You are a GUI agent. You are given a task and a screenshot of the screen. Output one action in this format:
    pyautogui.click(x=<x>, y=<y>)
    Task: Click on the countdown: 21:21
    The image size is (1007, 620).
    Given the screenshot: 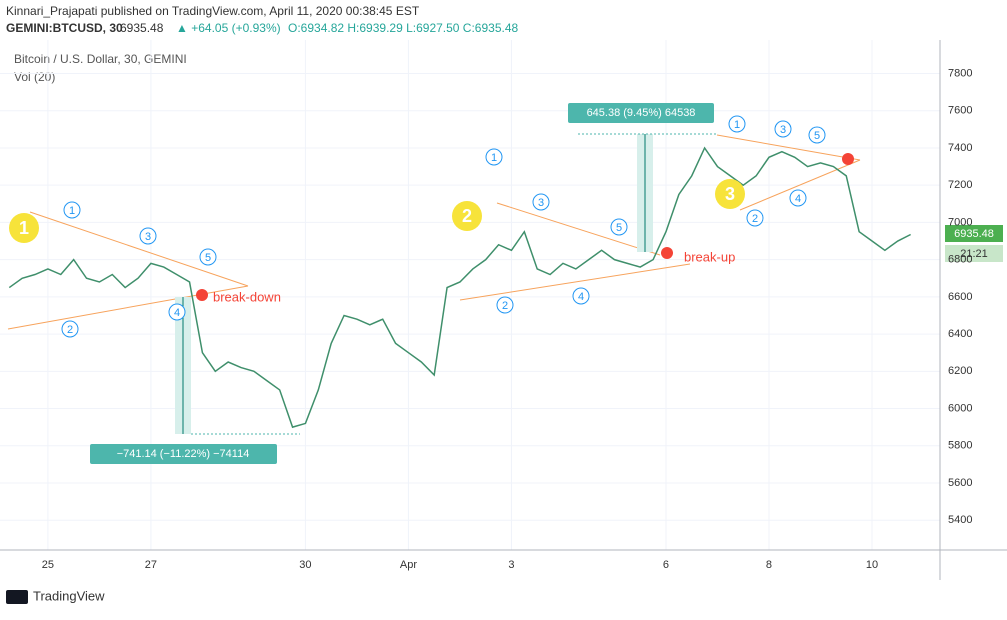 What is the action you would take?
    pyautogui.click(x=974, y=254)
    